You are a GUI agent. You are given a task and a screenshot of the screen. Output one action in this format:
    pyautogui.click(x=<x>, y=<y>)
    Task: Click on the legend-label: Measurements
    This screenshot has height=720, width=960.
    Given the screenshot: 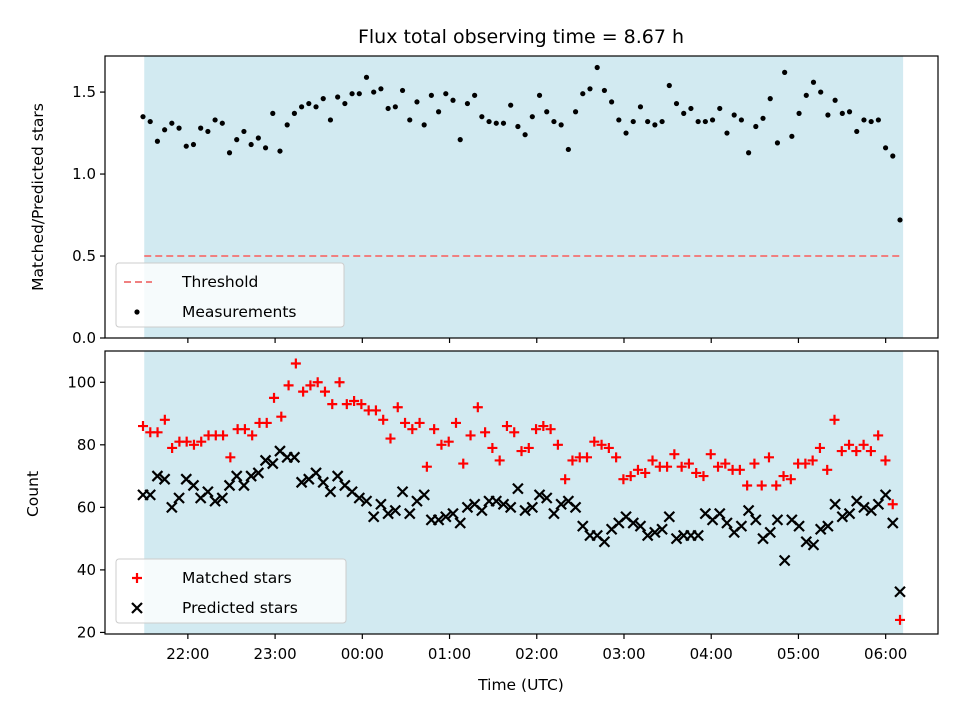 What is the action you would take?
    pyautogui.click(x=239, y=312)
    